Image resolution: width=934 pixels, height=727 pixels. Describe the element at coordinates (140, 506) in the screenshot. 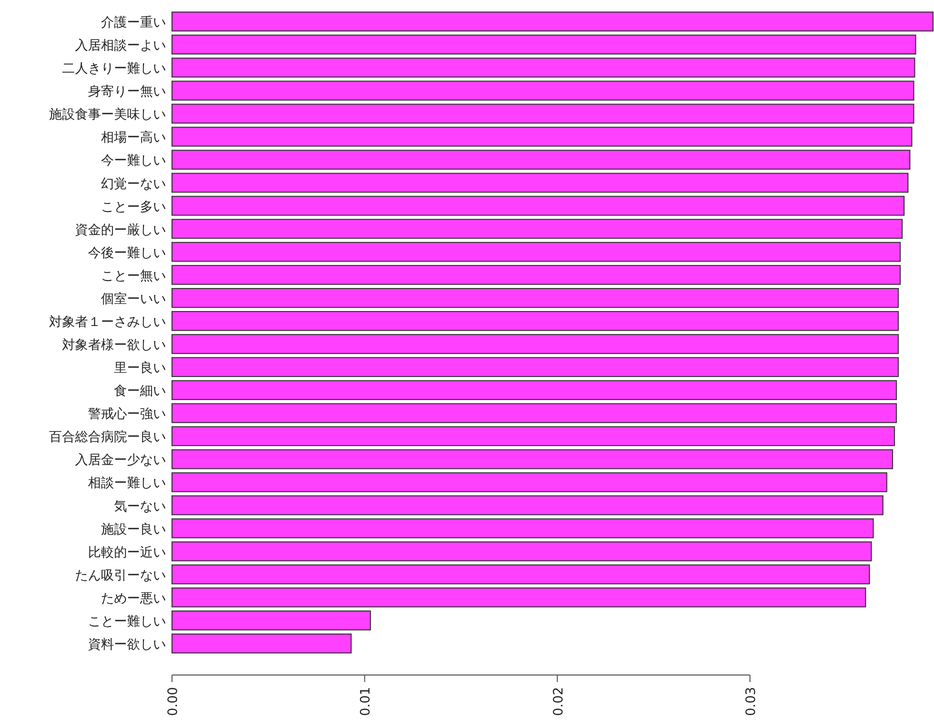

I see `y-tick-label: 気ーない` at that location.